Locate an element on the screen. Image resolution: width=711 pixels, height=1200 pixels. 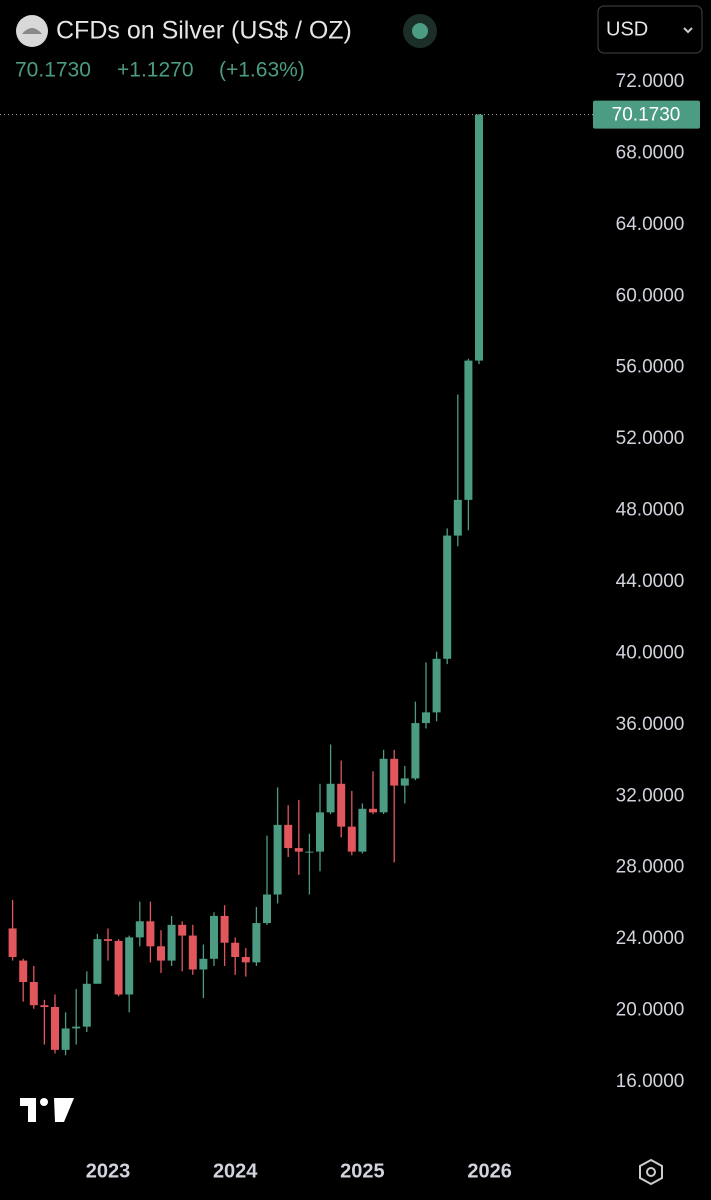
last-price-box is located at coordinates (646, 114).